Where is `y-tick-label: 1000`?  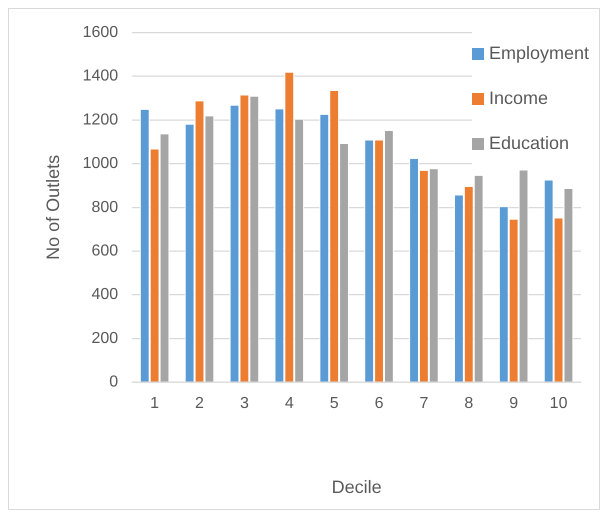 y-tick-label: 1000 is located at coordinates (100, 163).